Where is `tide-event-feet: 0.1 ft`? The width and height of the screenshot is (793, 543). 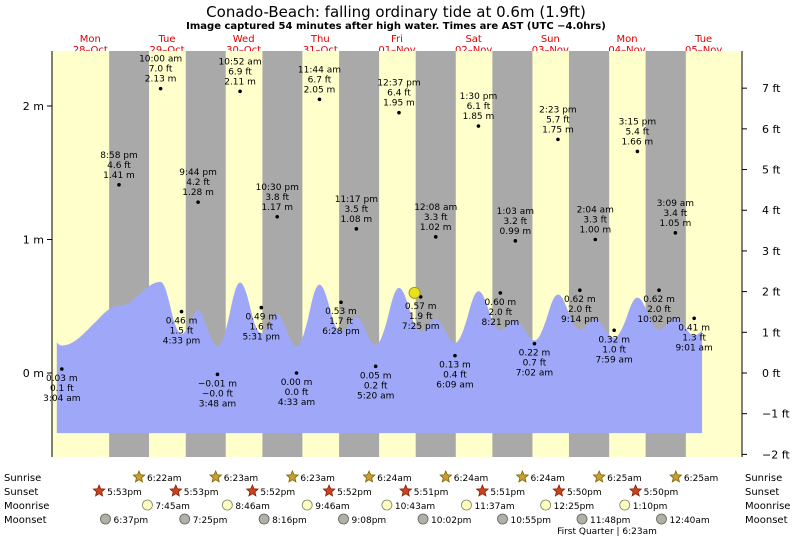
tide-event-feet: 0.1 ft is located at coordinates (62, 389).